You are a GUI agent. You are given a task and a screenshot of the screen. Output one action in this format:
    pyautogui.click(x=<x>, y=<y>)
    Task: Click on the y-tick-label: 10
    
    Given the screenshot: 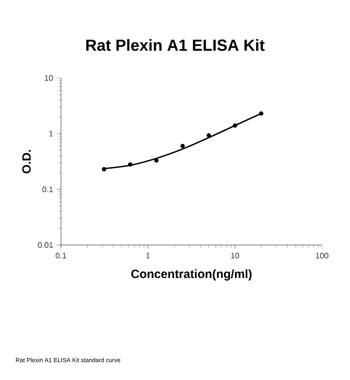 What is the action you would take?
    pyautogui.click(x=48, y=78)
    